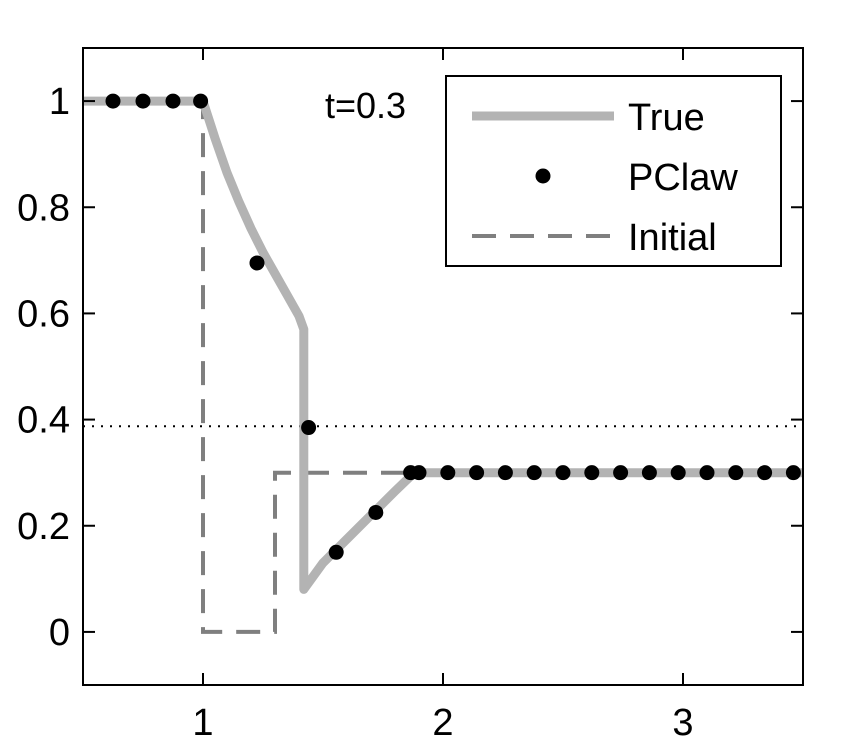 Image resolution: width=847 pixels, height=748 pixels. Describe the element at coordinates (43, 314) in the screenshot. I see `y-tick-label: 0.6` at that location.